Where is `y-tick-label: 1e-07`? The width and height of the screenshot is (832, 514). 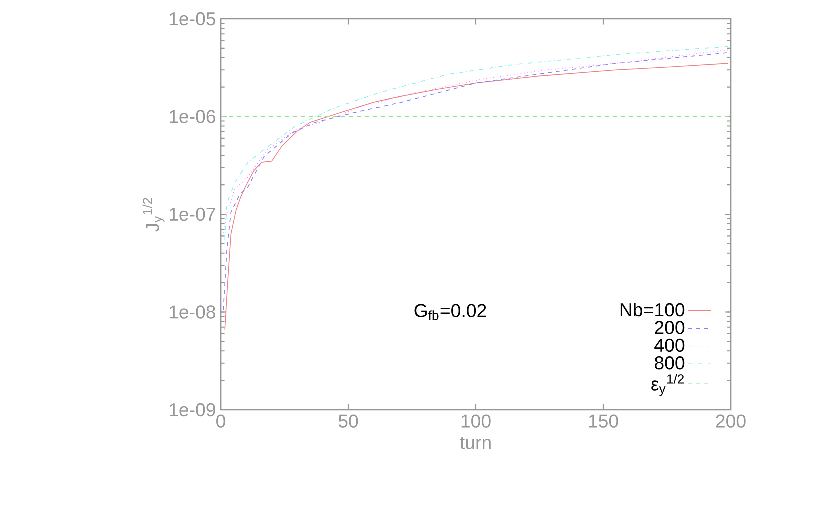 y-tick-label: 1e-07 is located at coordinates (193, 215).